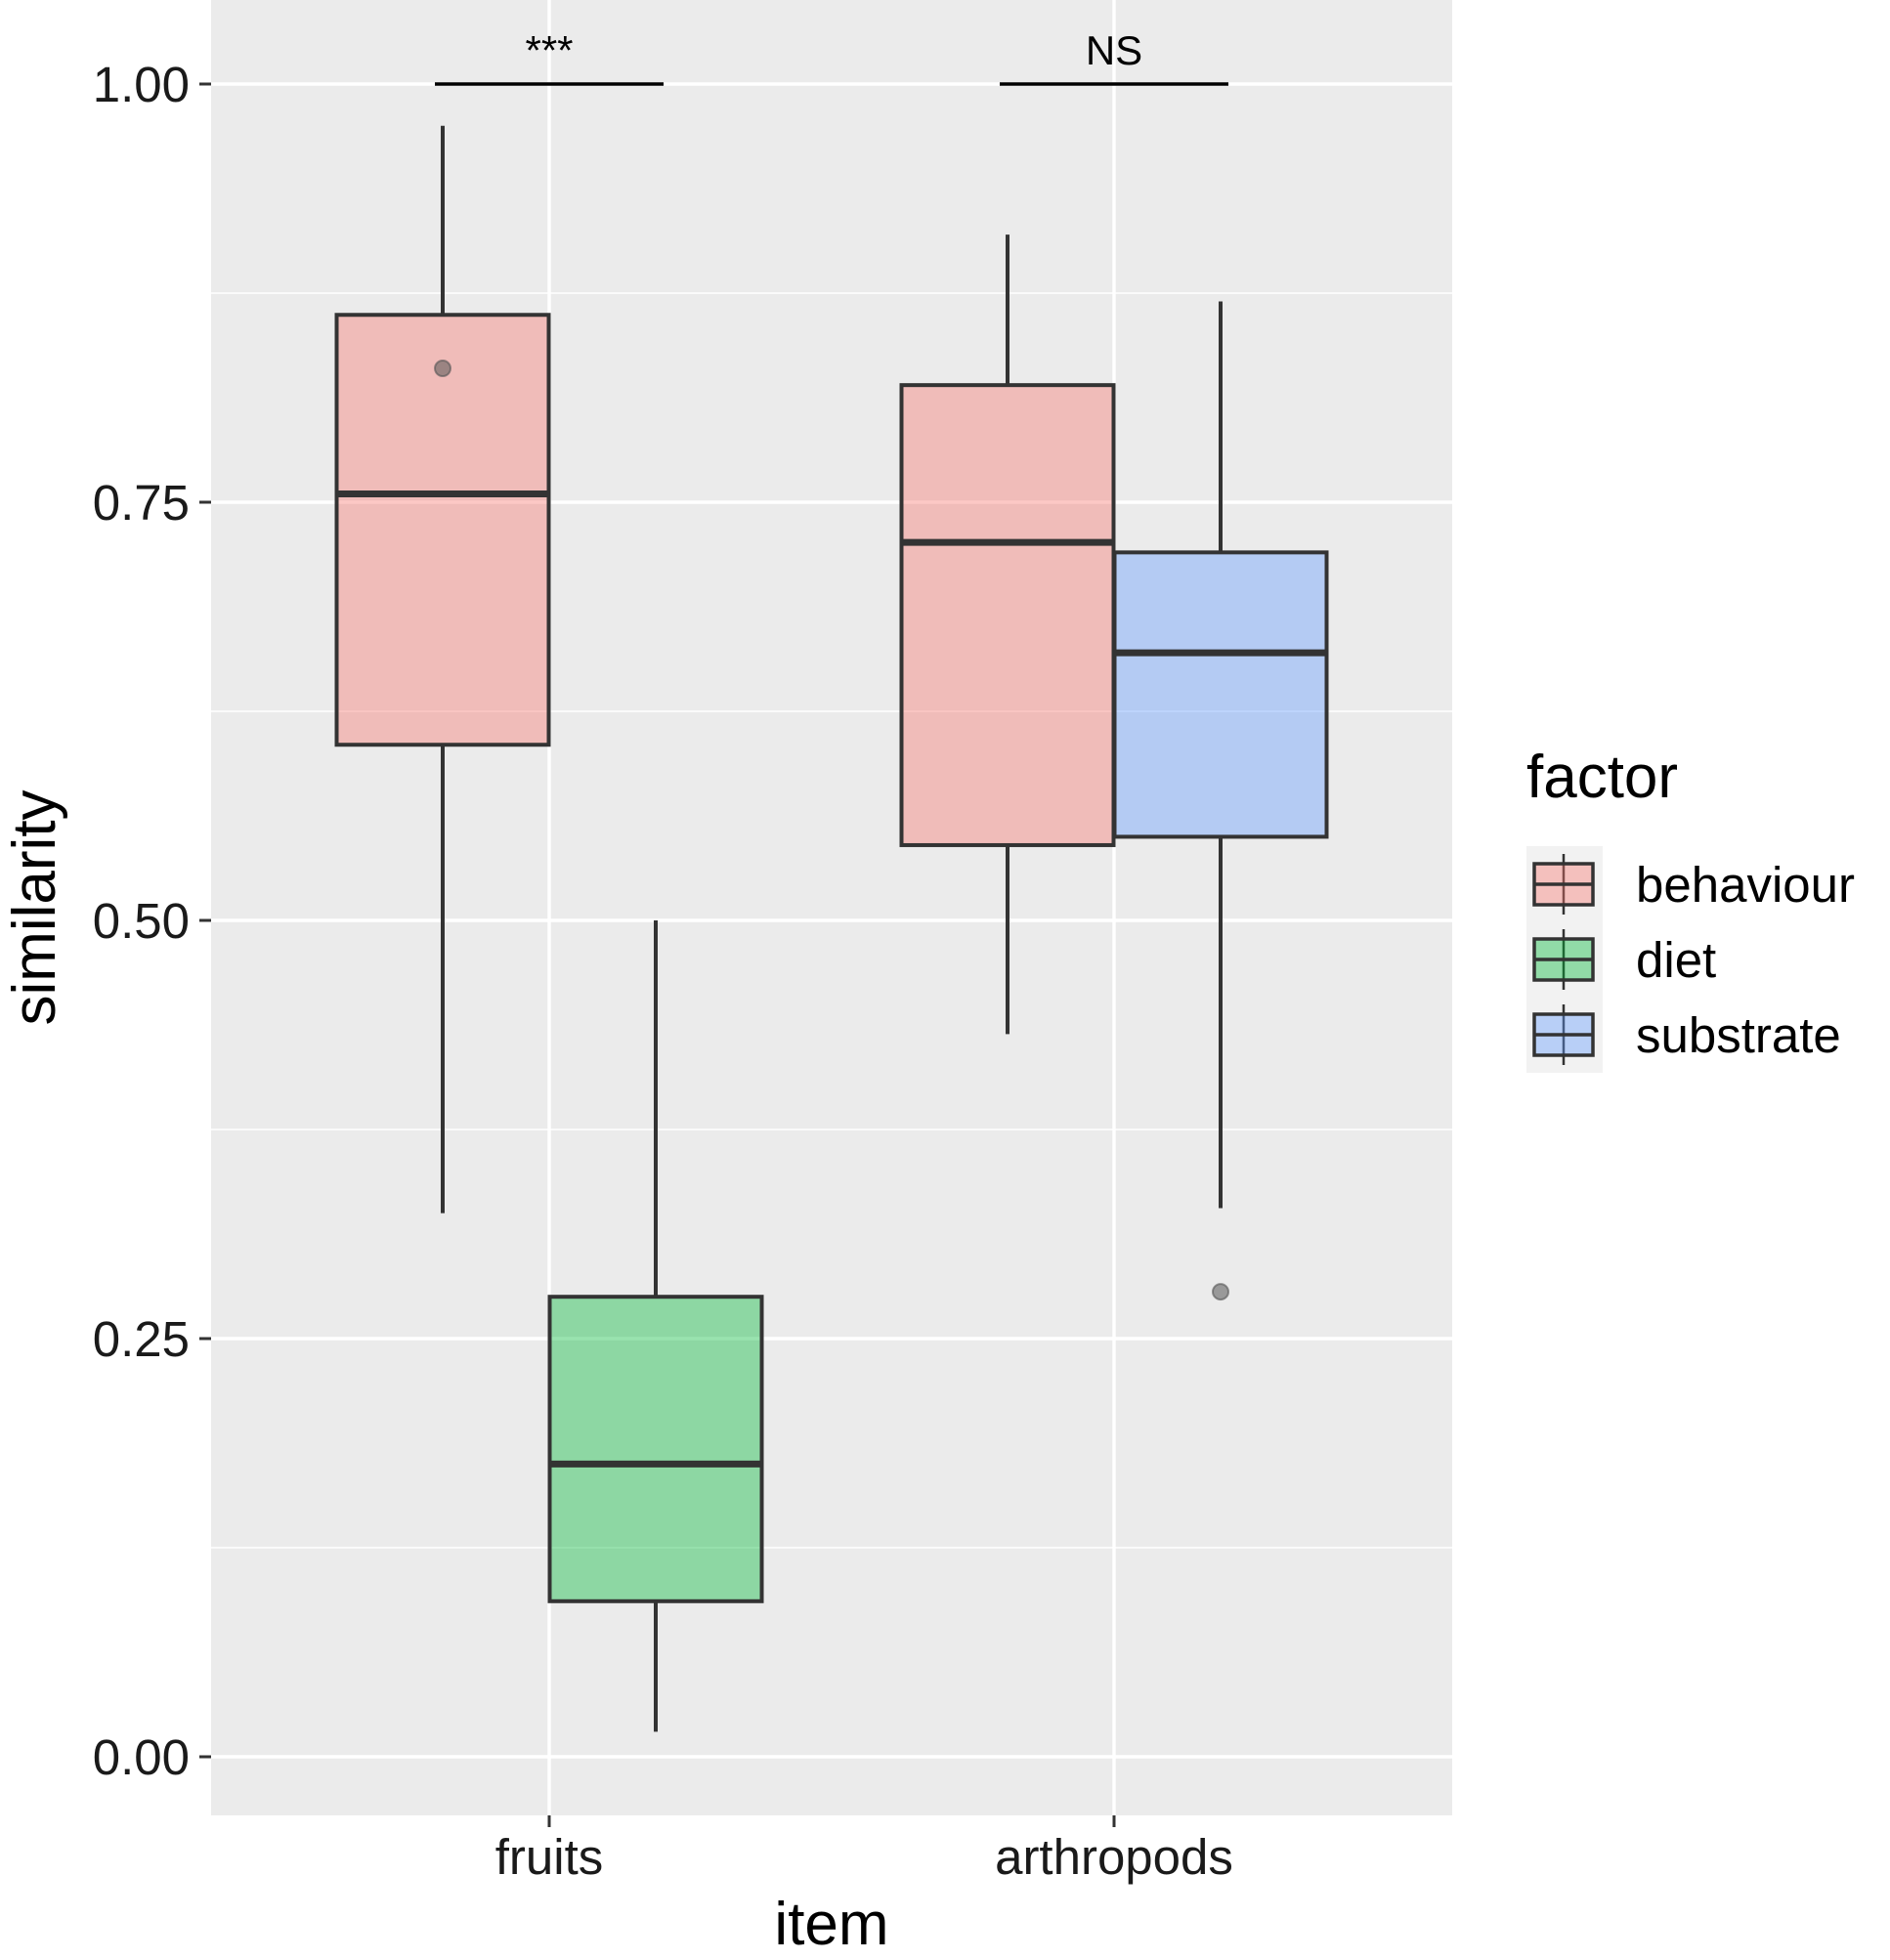 The height and width of the screenshot is (1960, 1890). Describe the element at coordinates (1114, 50) in the screenshot. I see `significance-label: NS` at that location.